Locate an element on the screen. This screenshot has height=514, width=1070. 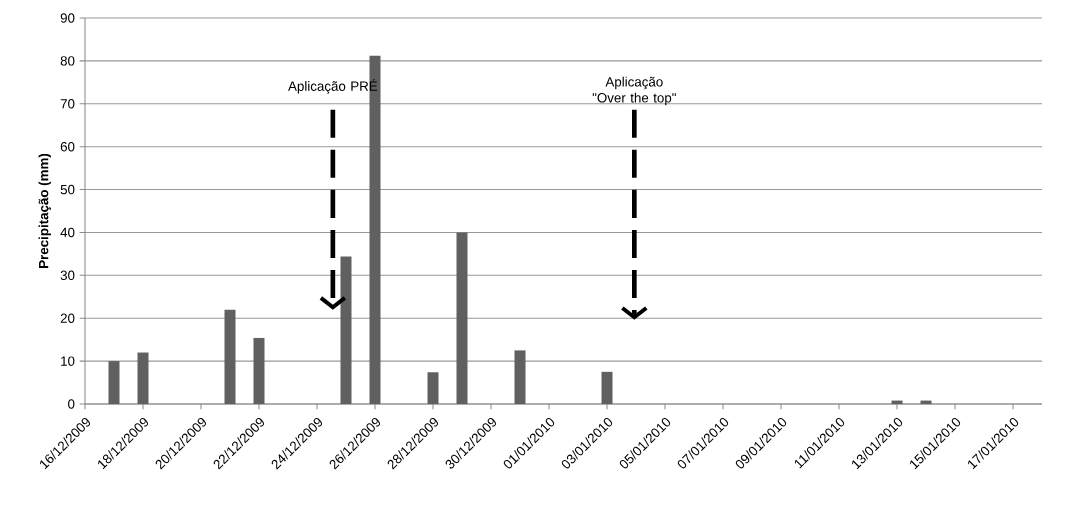
y-tick-label: 30 is located at coordinates (67, 275).